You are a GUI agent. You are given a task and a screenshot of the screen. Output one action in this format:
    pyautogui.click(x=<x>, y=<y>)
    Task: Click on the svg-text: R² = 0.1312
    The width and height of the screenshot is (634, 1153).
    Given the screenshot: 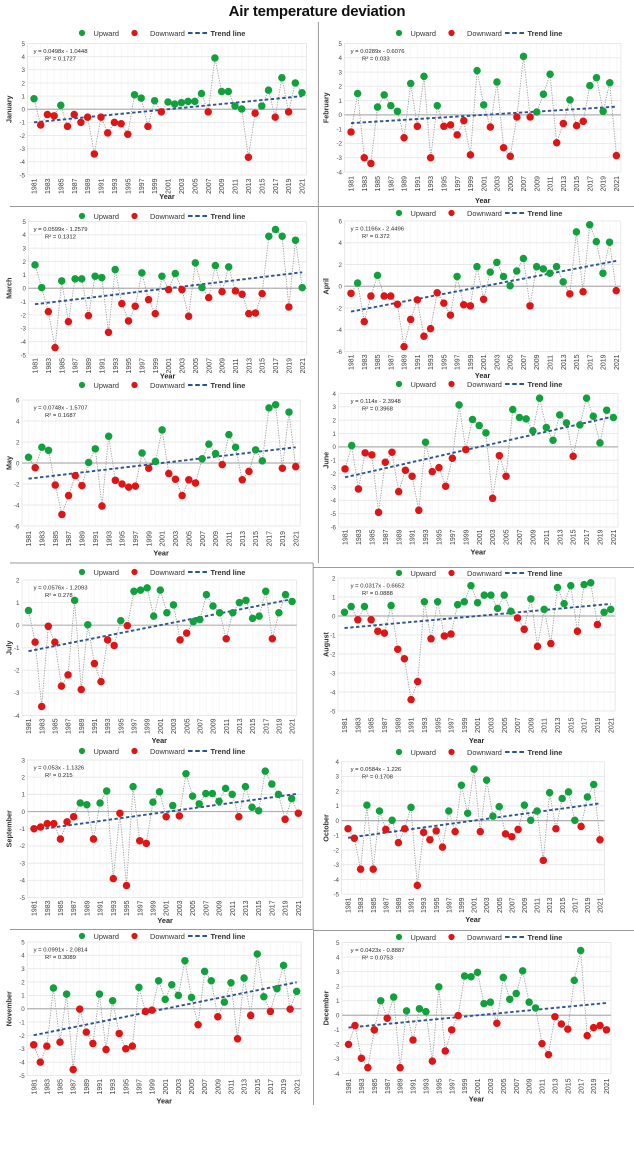 What is the action you would take?
    pyautogui.click(x=60, y=238)
    